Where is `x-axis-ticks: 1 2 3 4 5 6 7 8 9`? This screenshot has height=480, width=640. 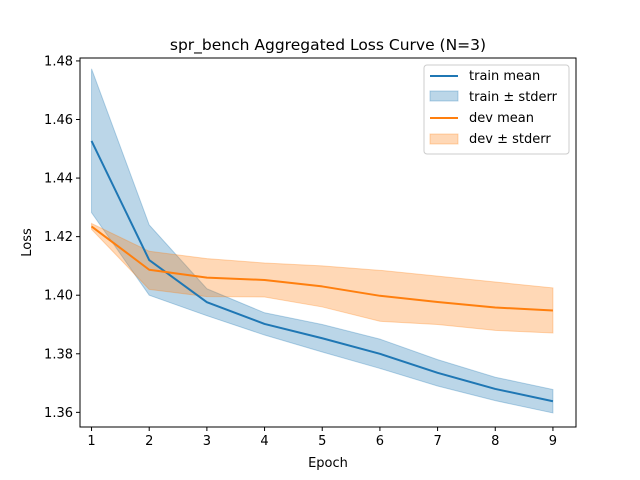 x-axis-ticks: 1 2 3 4 5 6 7 8 9 is located at coordinates (322, 438).